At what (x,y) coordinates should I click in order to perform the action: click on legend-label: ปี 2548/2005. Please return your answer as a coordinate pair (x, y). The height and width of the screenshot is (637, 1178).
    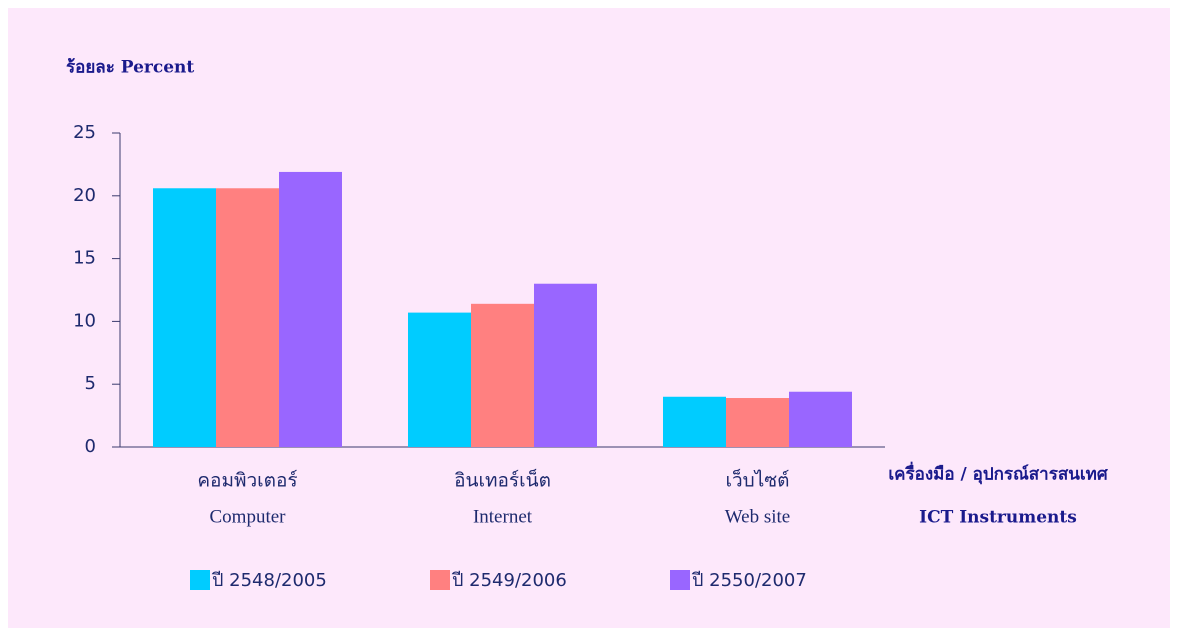
    Looking at the image, I should click on (269, 580).